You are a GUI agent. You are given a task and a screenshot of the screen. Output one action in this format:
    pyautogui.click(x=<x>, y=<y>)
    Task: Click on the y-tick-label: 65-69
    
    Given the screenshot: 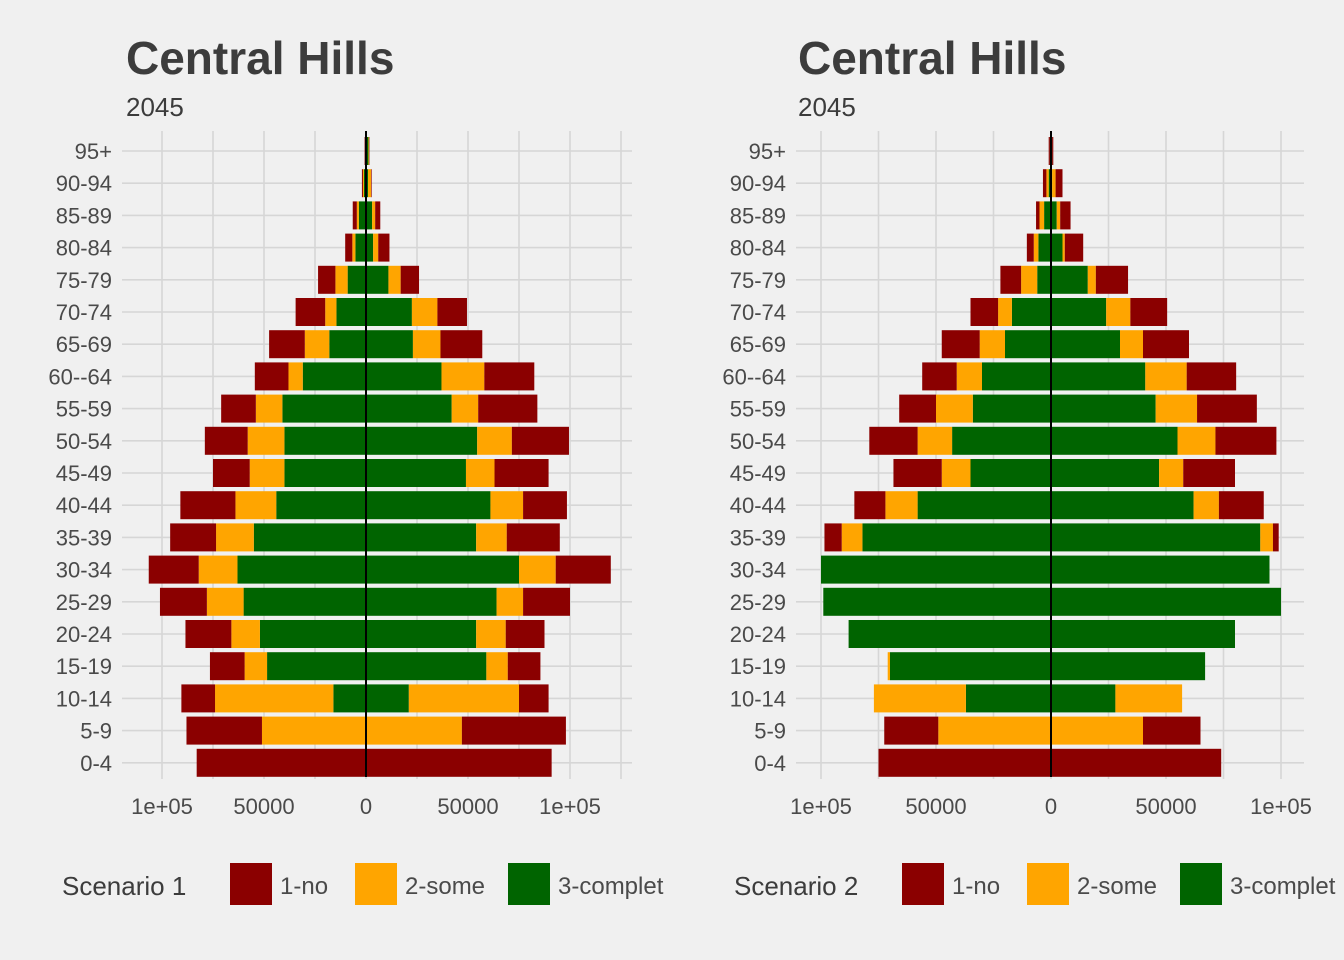 What is the action you would take?
    pyautogui.click(x=84, y=344)
    